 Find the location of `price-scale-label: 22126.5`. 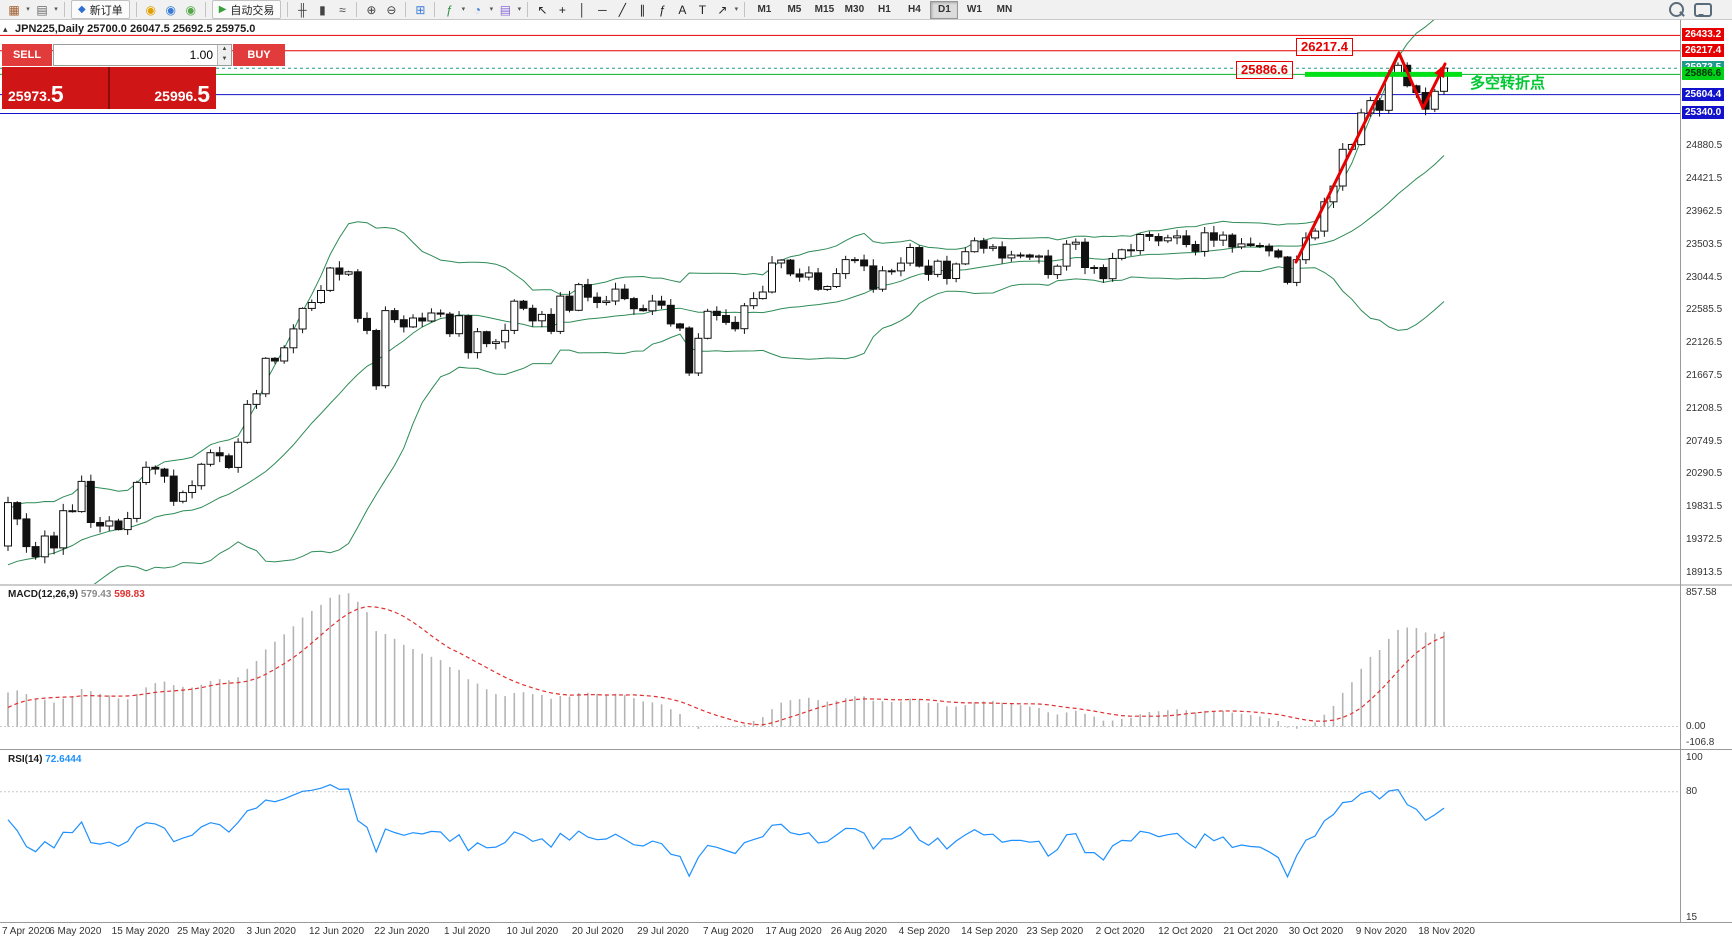

price-scale-label: 22126.5 is located at coordinates (1704, 343).